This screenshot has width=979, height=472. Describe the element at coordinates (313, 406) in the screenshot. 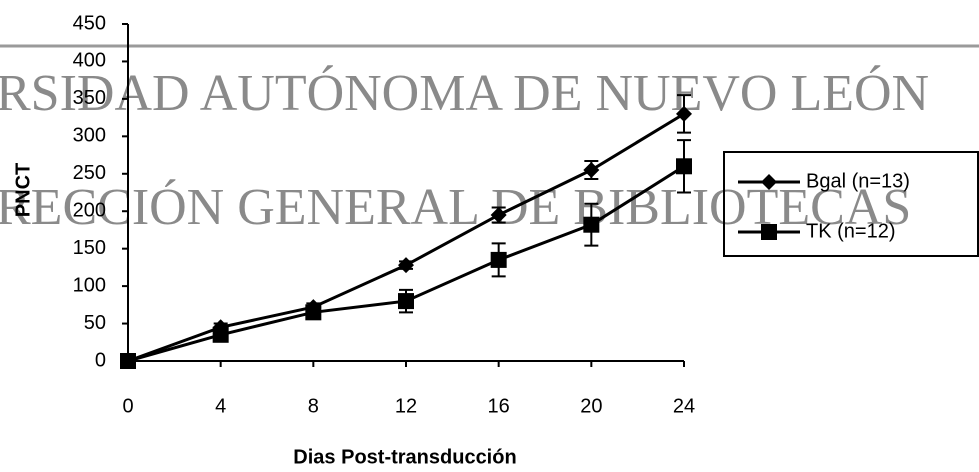

I see `x-tick-label: 8` at that location.